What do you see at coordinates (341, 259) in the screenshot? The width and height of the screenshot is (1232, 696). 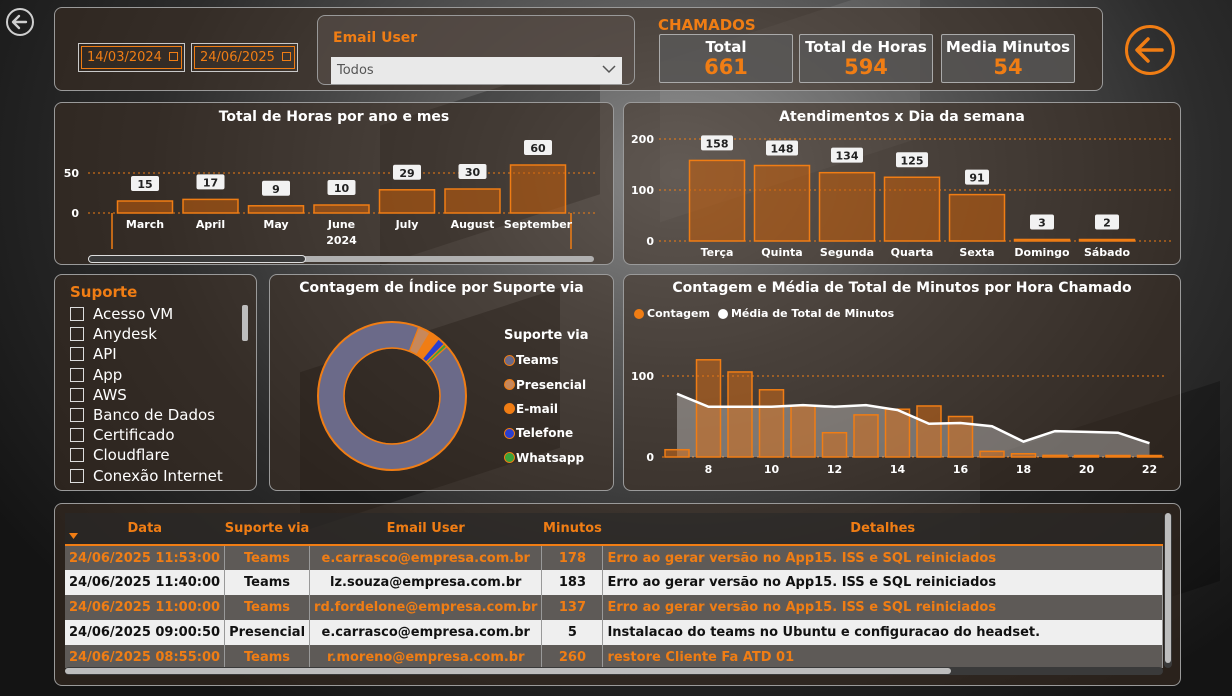 I see `horas-scrollbar` at bounding box center [341, 259].